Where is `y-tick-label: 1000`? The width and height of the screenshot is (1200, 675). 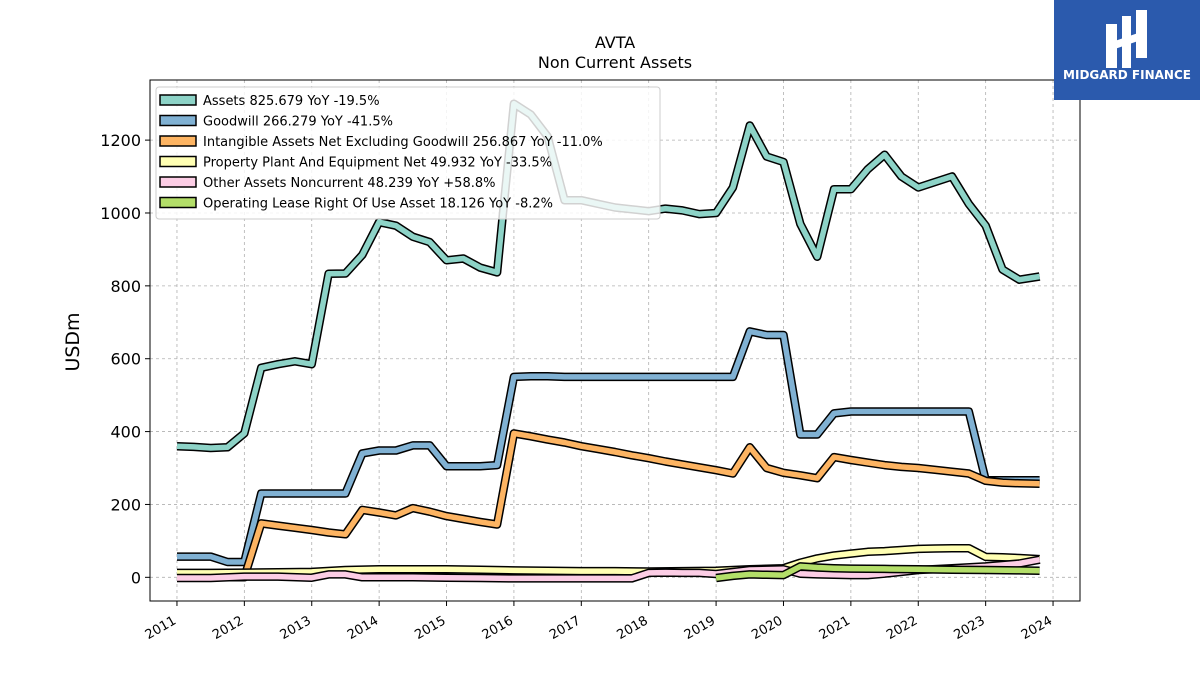 y-tick-label: 1000 is located at coordinates (120, 213).